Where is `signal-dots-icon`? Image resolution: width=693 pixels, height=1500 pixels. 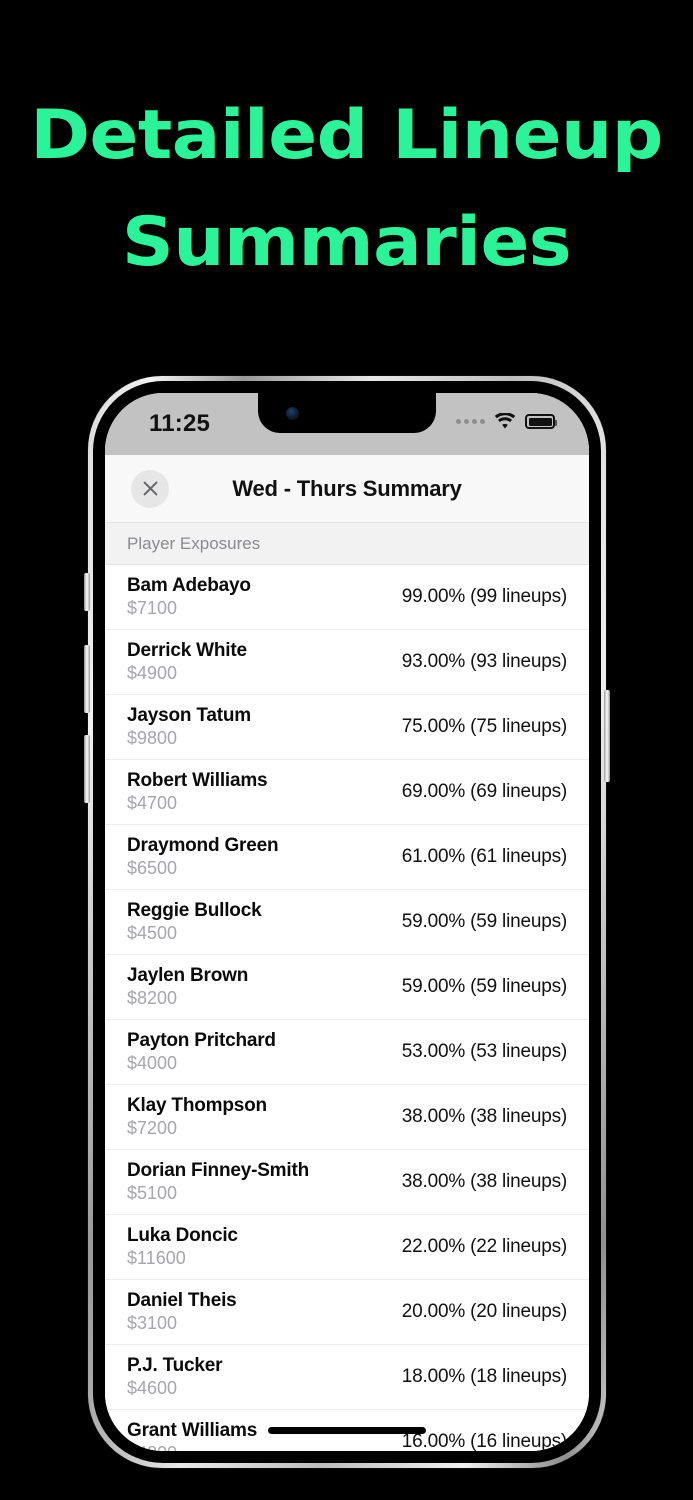
signal-dots-icon is located at coordinates (470, 421).